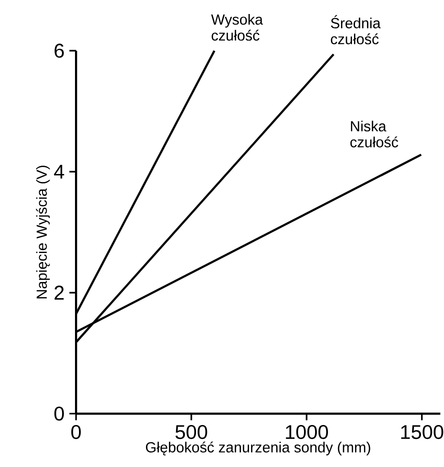 This screenshot has width=444, height=467. Describe the element at coordinates (59, 413) in the screenshot. I see `y-tick-label: 0` at that location.